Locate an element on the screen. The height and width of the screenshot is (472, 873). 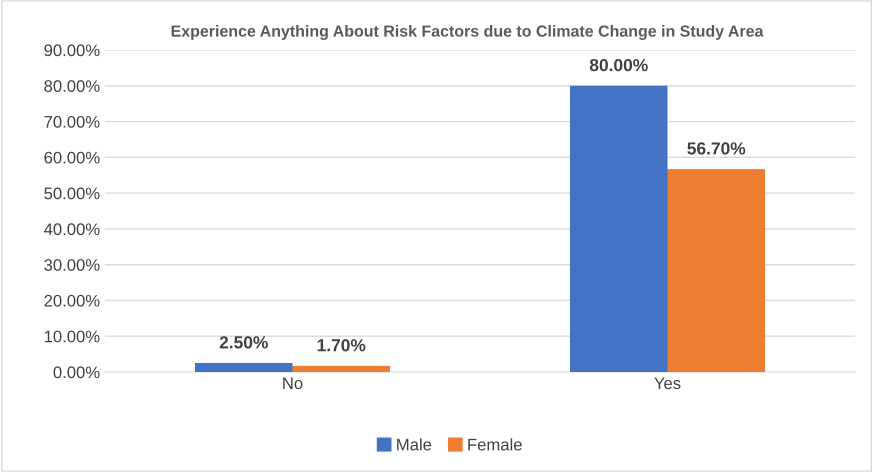
chart-title: Experience Anything About Risk Factors due to Climate Change in Study Area is located at coordinates (468, 32).